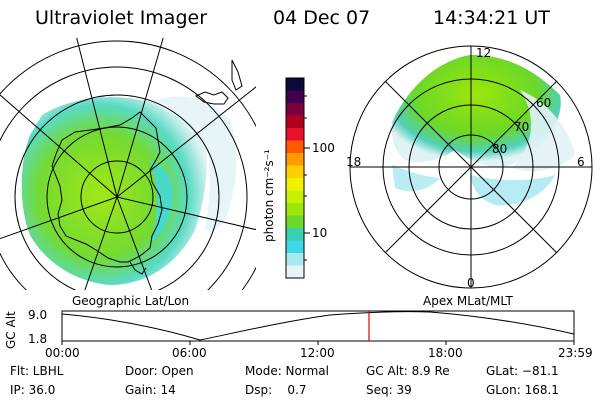 Image resolution: width=600 pixels, height=400 pixels. What do you see at coordinates (544, 103) in the screenshot?
I see `mlat-label-60: 60` at bounding box center [544, 103].